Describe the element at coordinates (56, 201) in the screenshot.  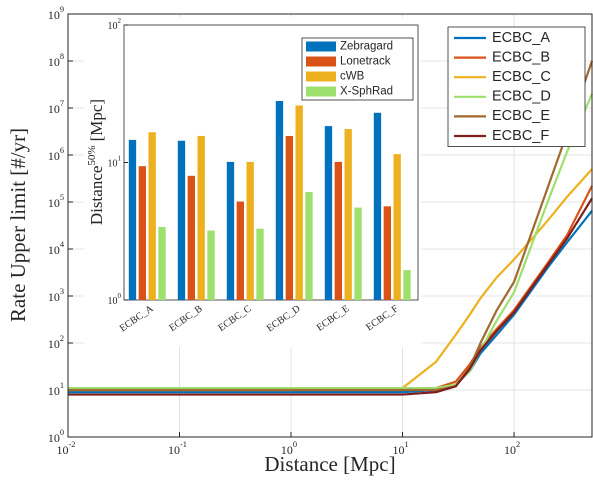
I see `y-tick-label: 10⁵` at that location.